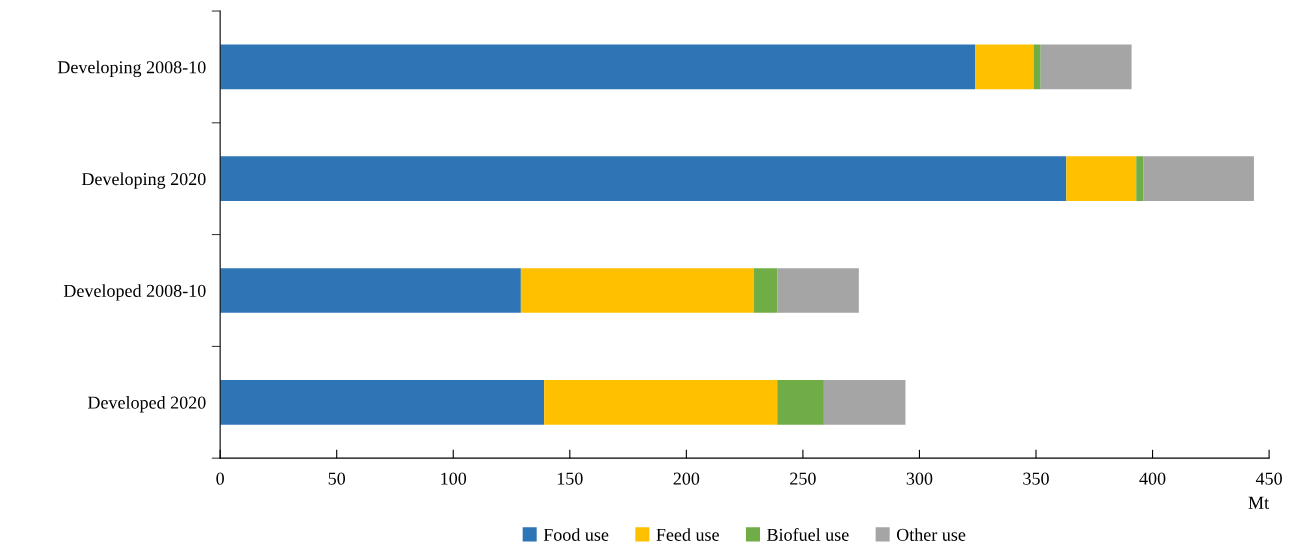  What do you see at coordinates (1036, 478) in the screenshot?
I see `x-tick-label: 350` at bounding box center [1036, 478].